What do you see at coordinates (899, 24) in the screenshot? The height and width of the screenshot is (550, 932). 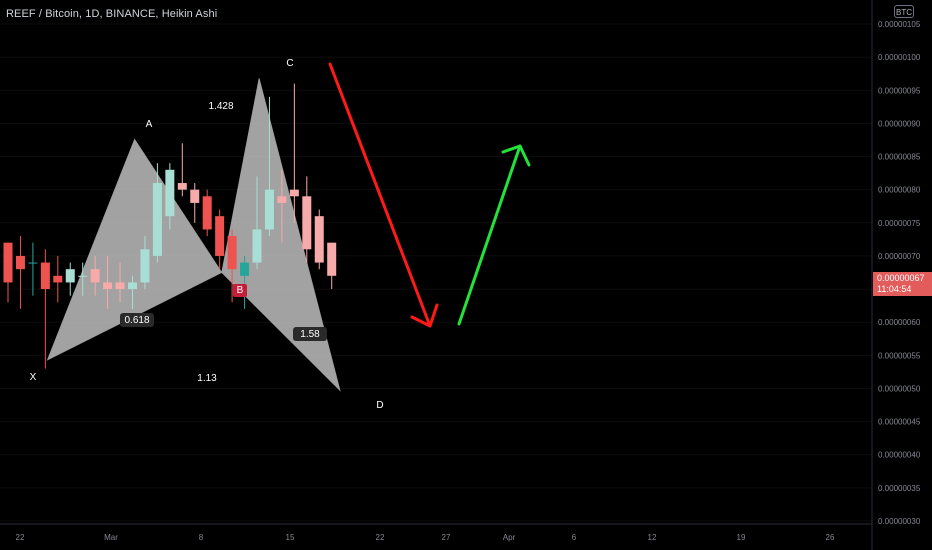 I see `price-tick-label: 0.00000105` at bounding box center [899, 24].